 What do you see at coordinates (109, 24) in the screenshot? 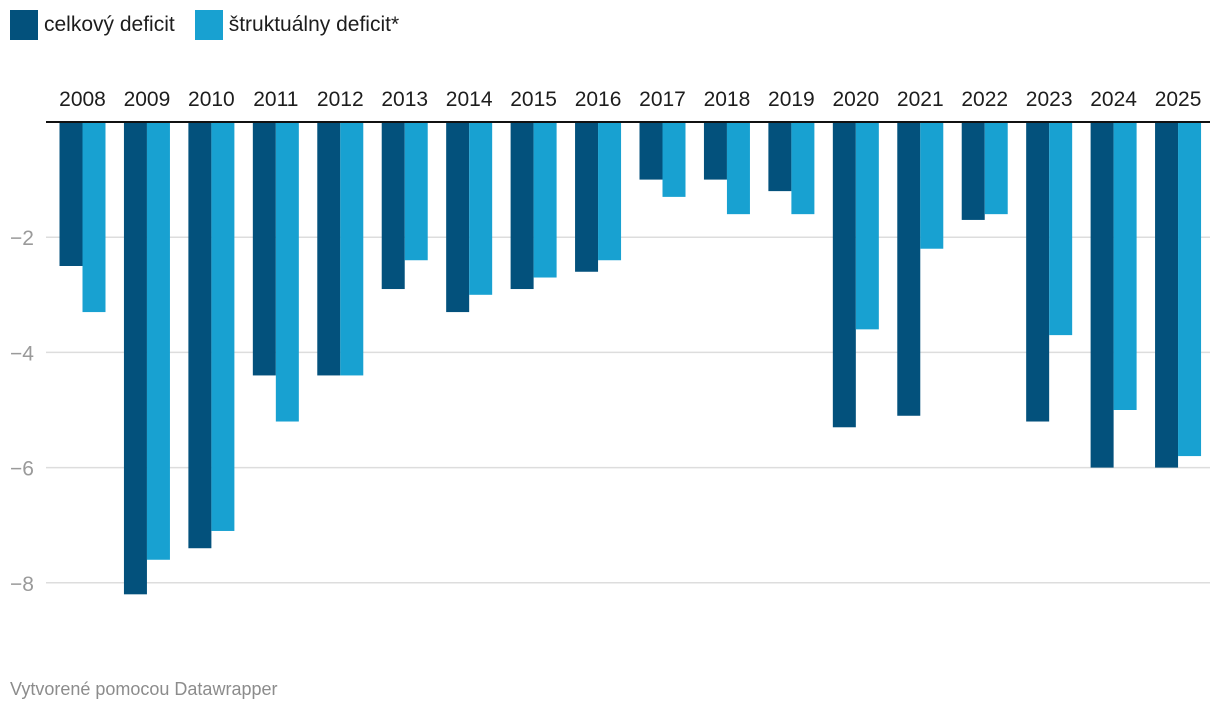
I see `legend-label: celkový deficit` at bounding box center [109, 24].